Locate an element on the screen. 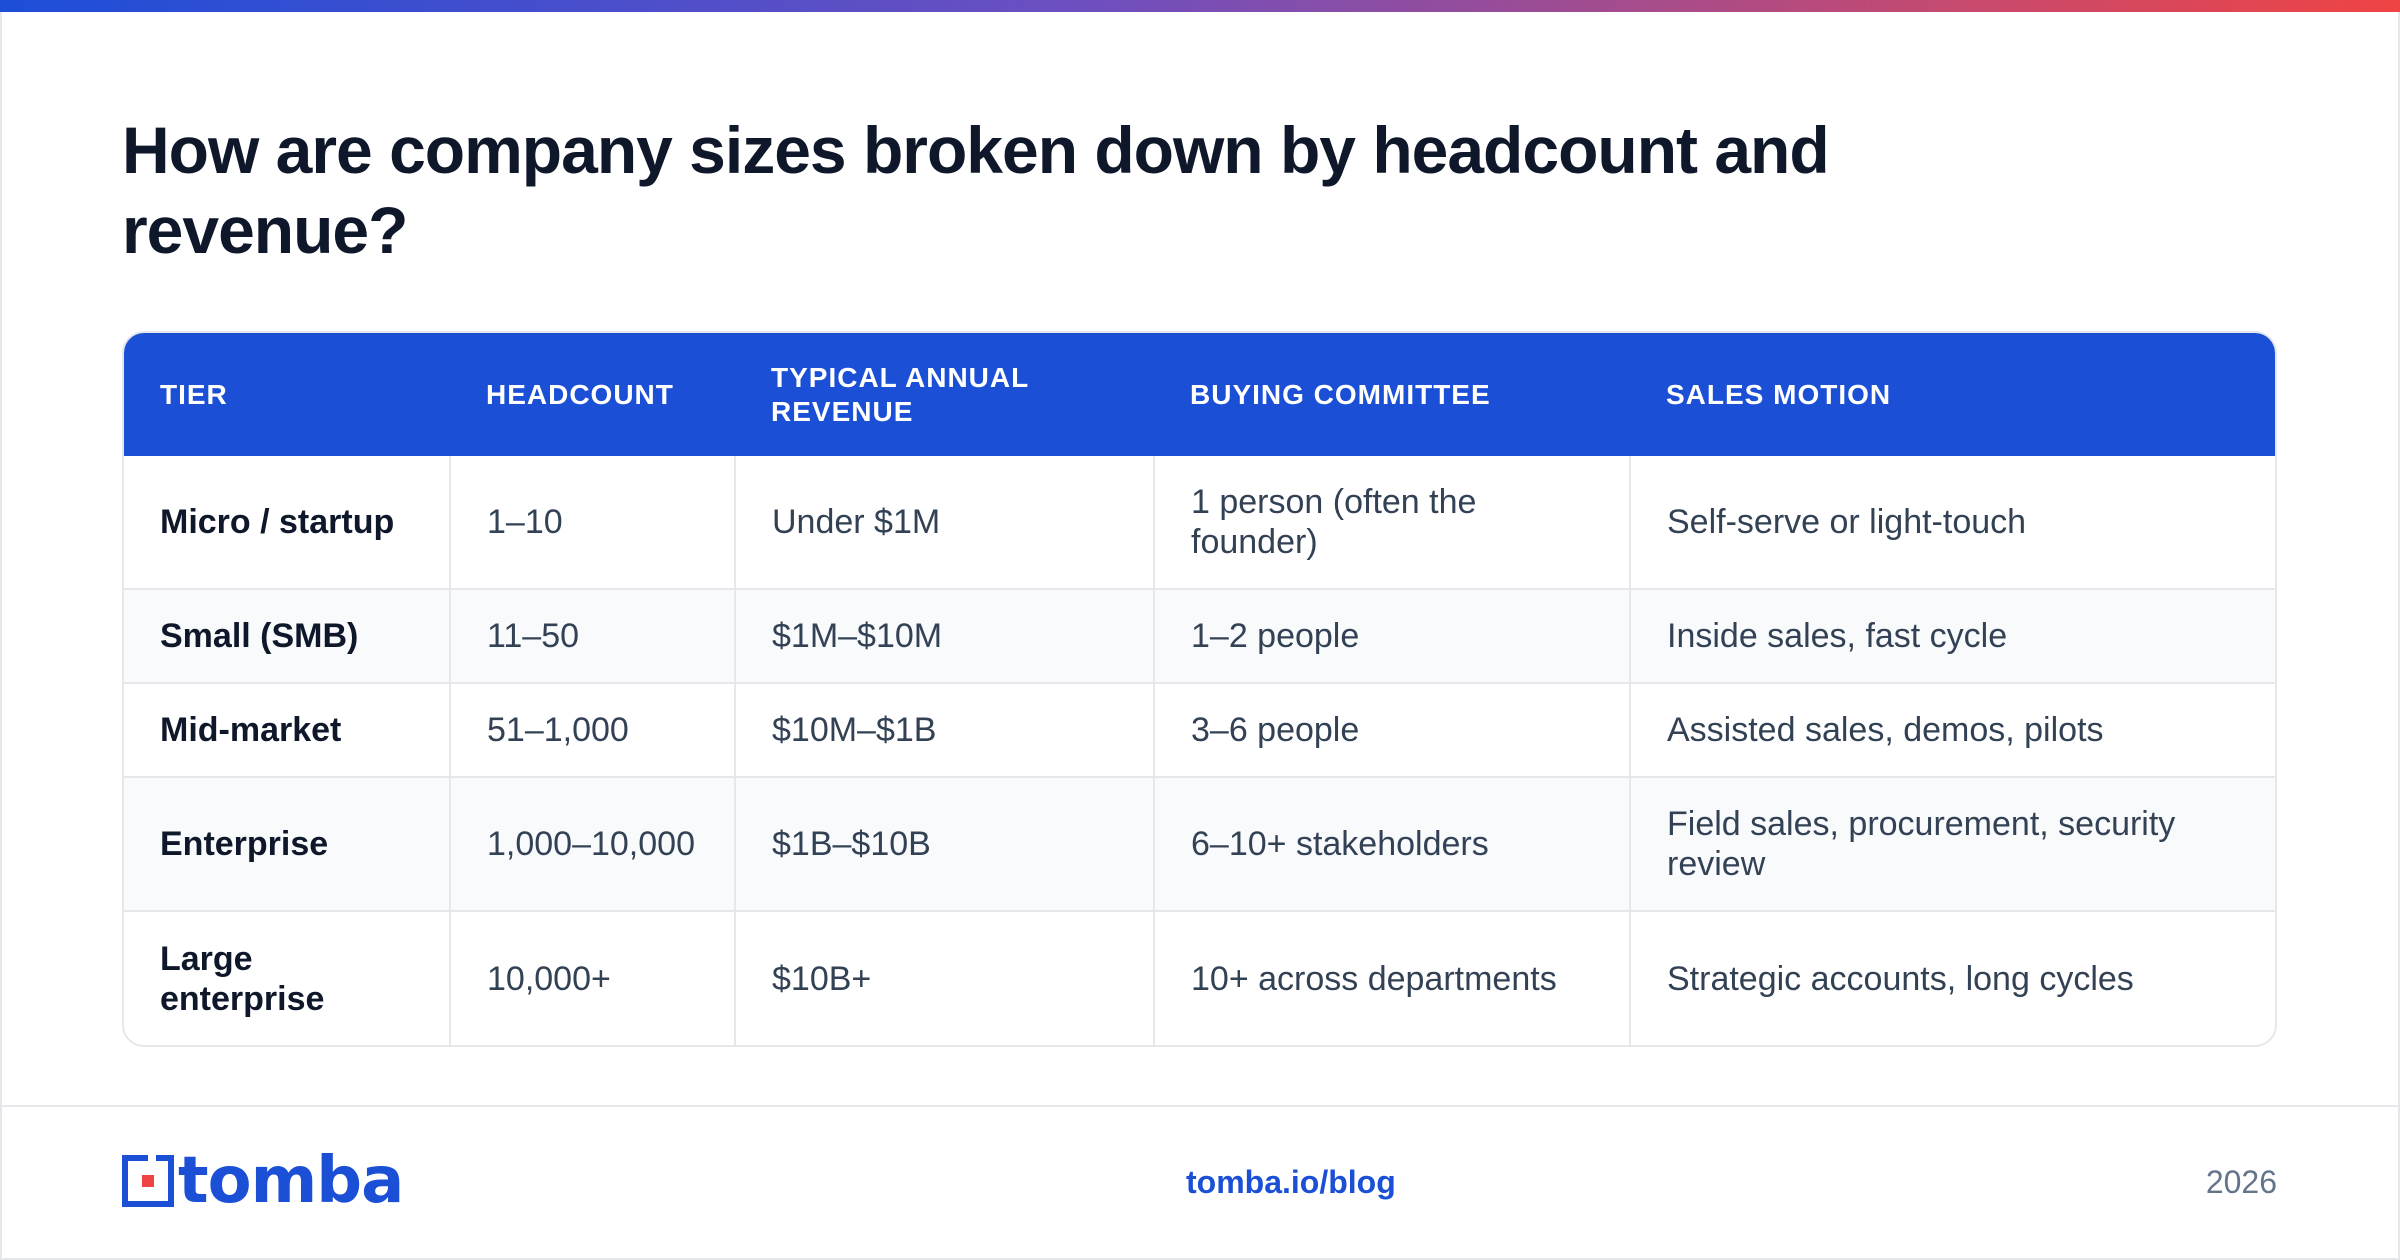 This screenshot has height=1260, width=2400. tomba-logo: tomba is located at coordinates (263, 1181).